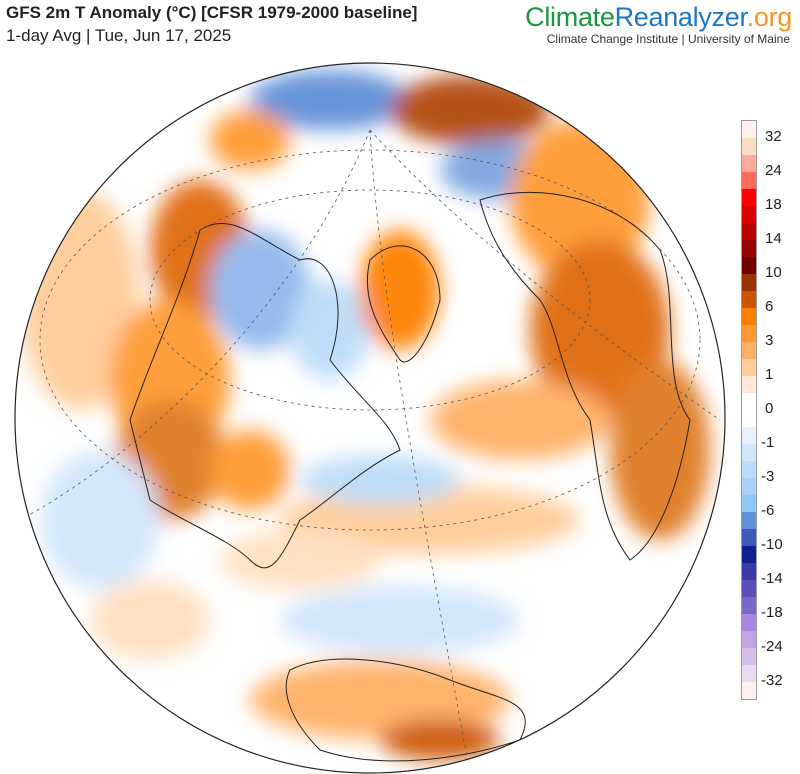 The height and width of the screenshot is (774, 800). What do you see at coordinates (768, 442) in the screenshot?
I see `scale-label: -1` at bounding box center [768, 442].